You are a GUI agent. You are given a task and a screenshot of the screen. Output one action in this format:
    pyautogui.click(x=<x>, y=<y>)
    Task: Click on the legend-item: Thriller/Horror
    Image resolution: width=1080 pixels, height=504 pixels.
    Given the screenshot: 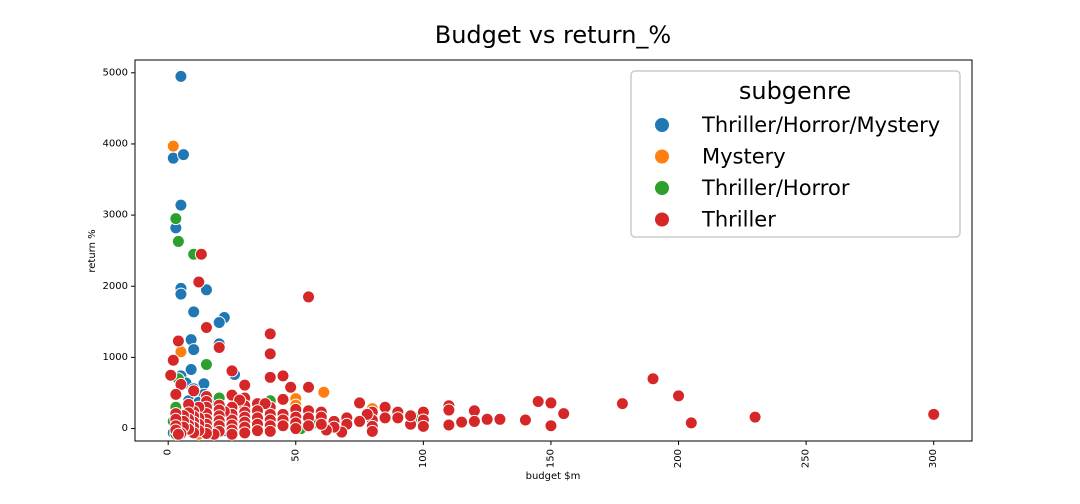 What is the action you would take?
    pyautogui.click(x=752, y=188)
    